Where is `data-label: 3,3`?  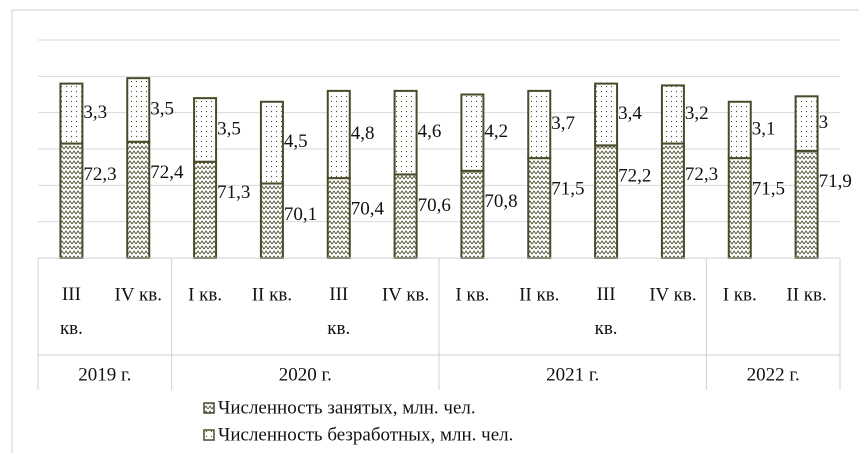
data-label: 3,3 is located at coordinates (95, 112).